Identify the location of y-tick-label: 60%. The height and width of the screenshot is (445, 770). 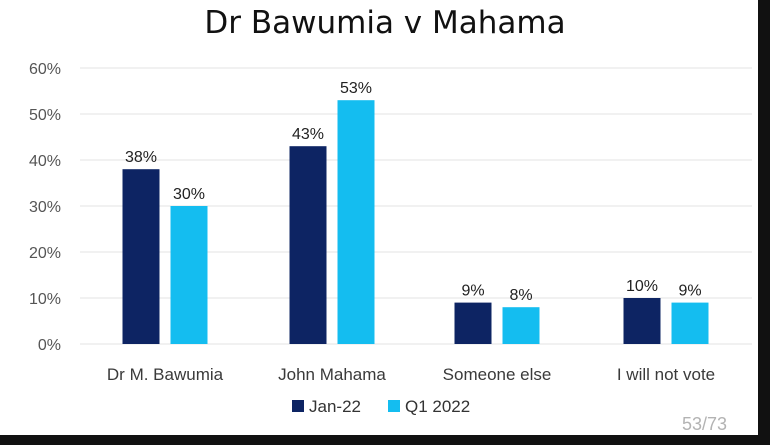
(45, 69).